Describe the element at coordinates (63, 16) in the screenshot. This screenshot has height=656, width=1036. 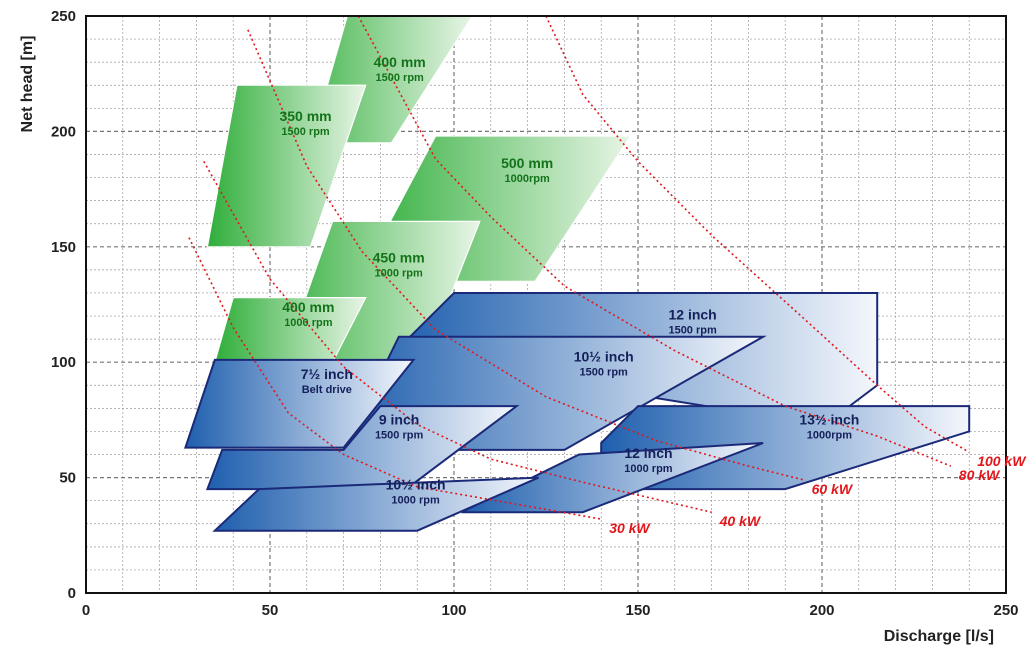
I see `y-tick-label: 250` at that location.